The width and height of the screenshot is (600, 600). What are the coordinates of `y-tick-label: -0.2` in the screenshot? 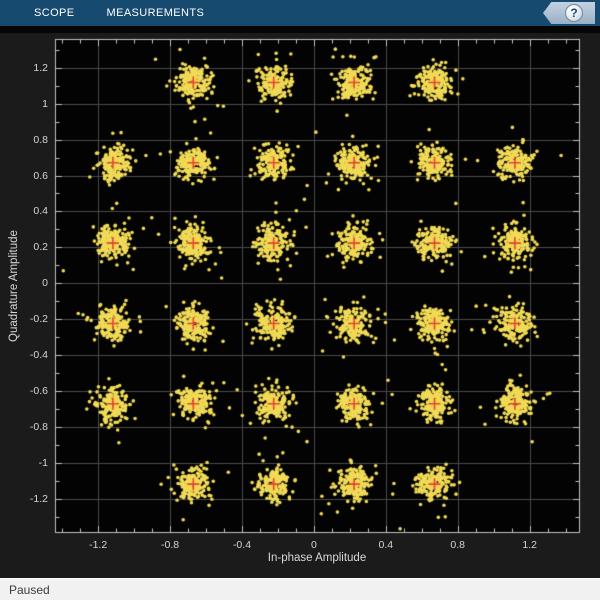 It's located at (38, 319).